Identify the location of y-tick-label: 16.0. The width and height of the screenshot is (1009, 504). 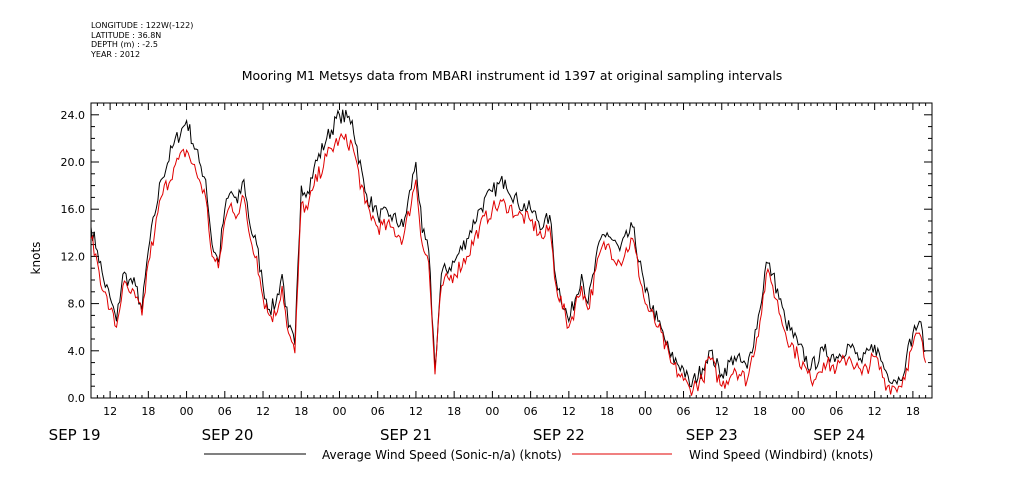
(73, 209).